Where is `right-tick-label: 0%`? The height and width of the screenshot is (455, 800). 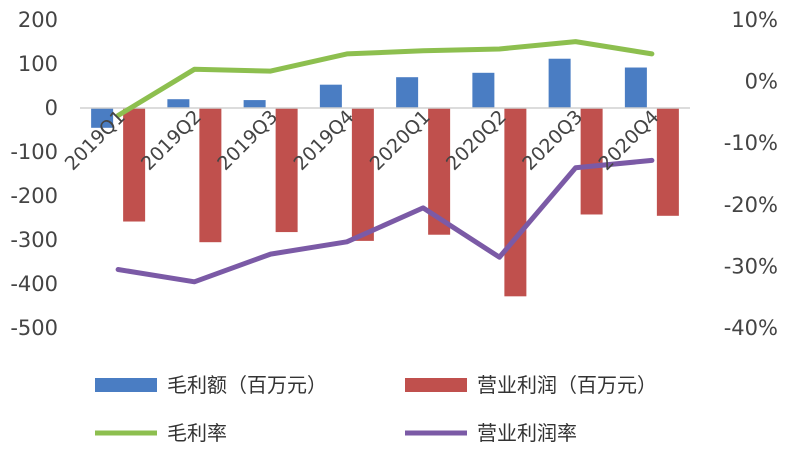 right-tick-label: 0% is located at coordinates (761, 82).